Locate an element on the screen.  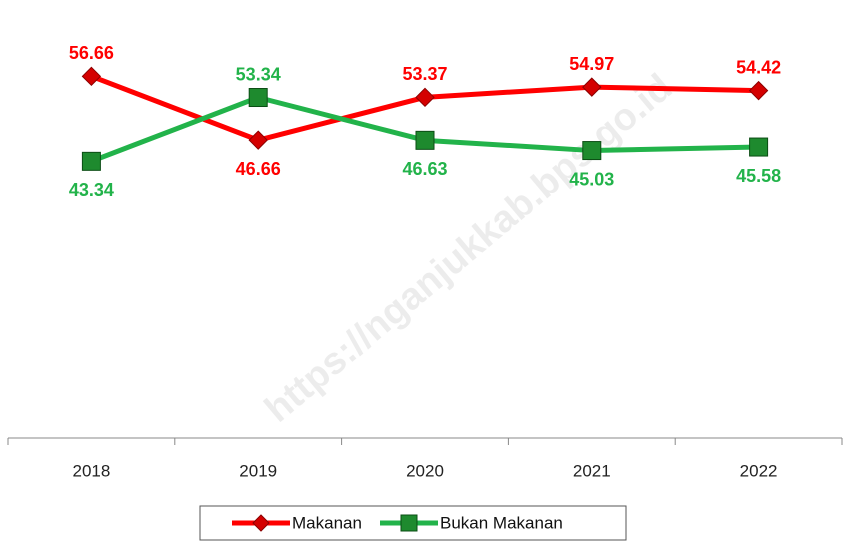
value-label: 53.34 is located at coordinates (258, 74).